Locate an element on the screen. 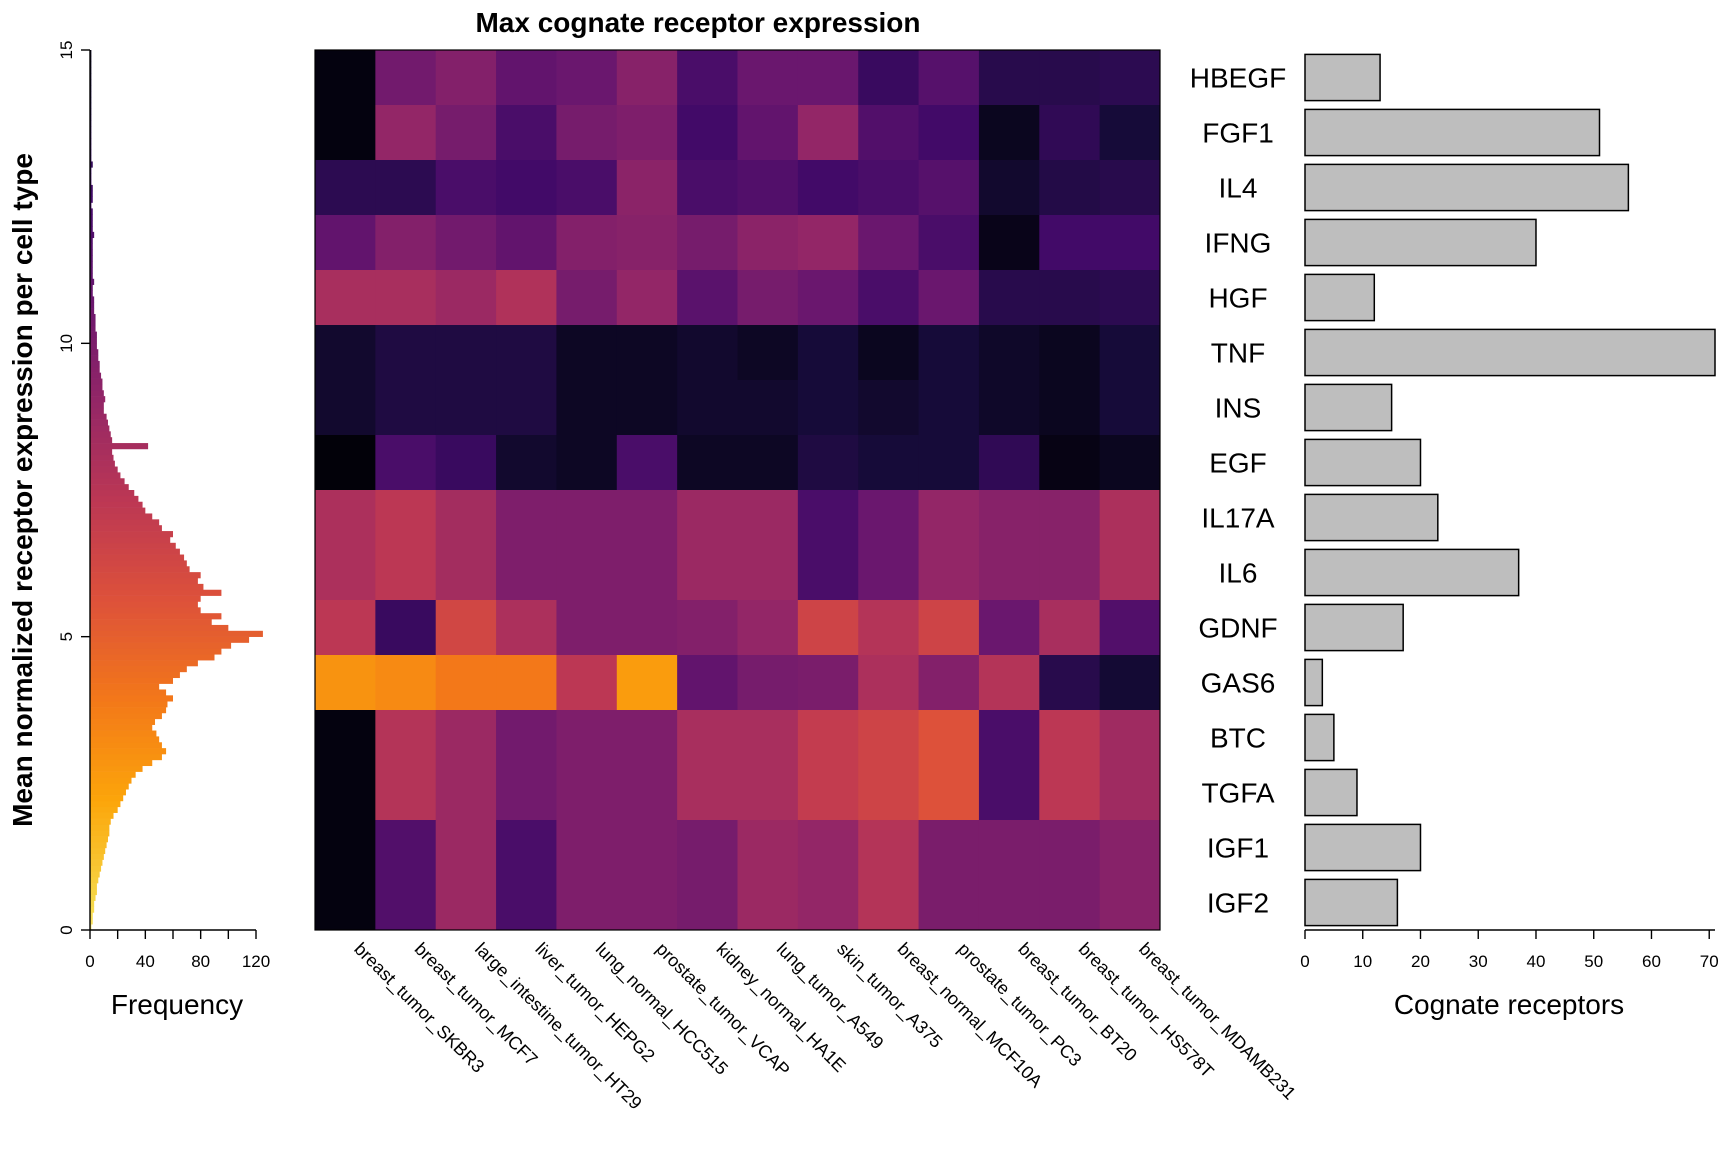 The width and height of the screenshot is (1728, 1152). ligand-label: EGF is located at coordinates (1238, 463).